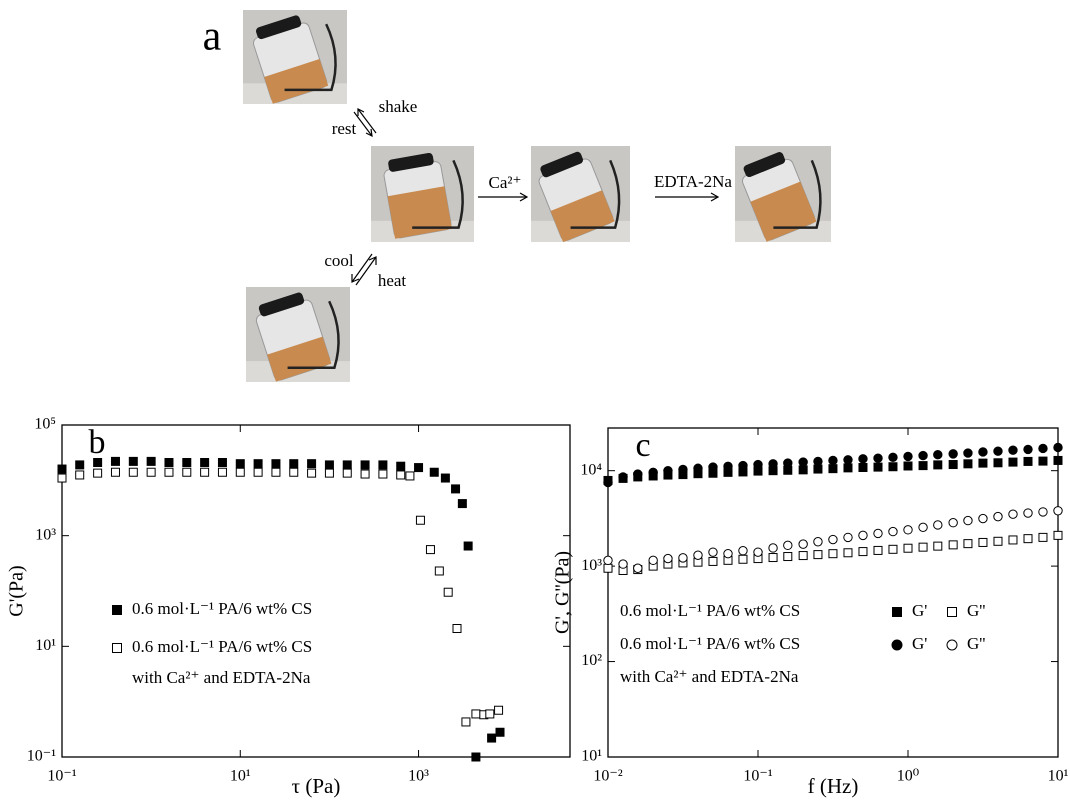 The image size is (1070, 800). I want to click on y-tick-label: 10⁻¹, so click(41, 756).